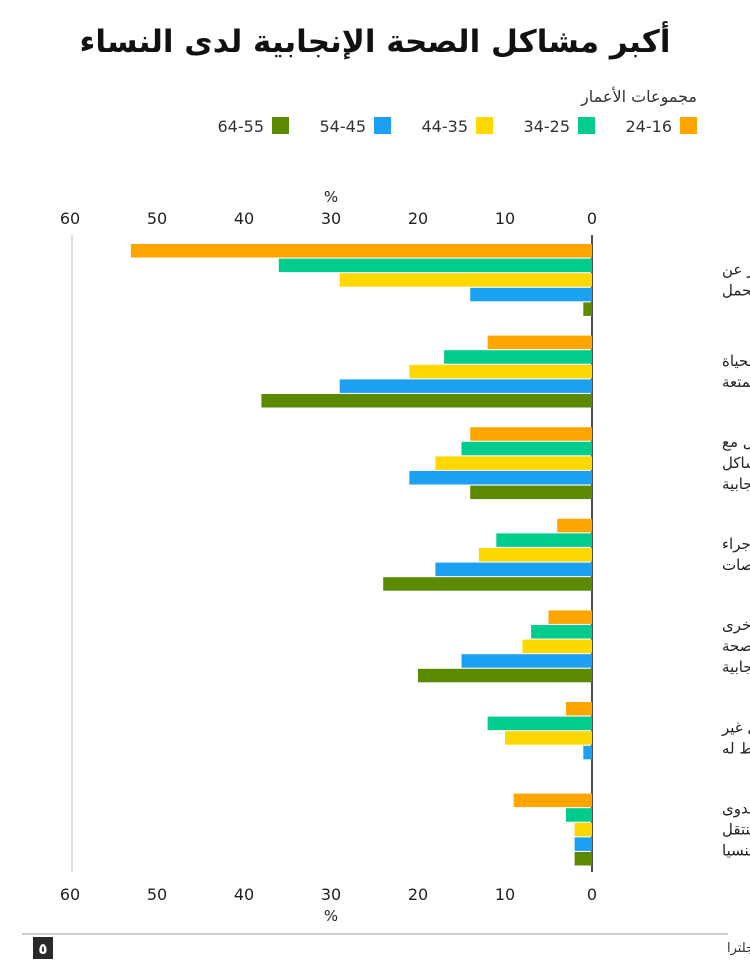 The height and width of the screenshot is (965, 750). I want to click on category-label: تحقيق الحمل, so click(736, 290).